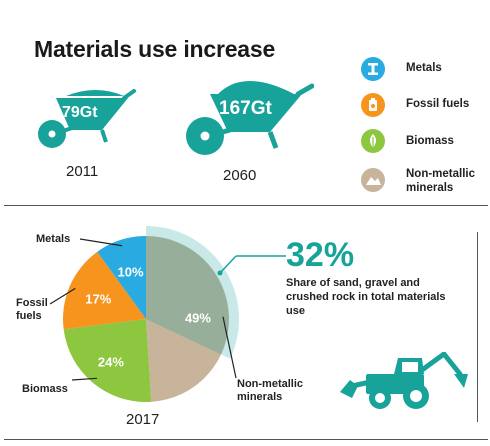  I want to click on callout-leader, so click(251, 265).